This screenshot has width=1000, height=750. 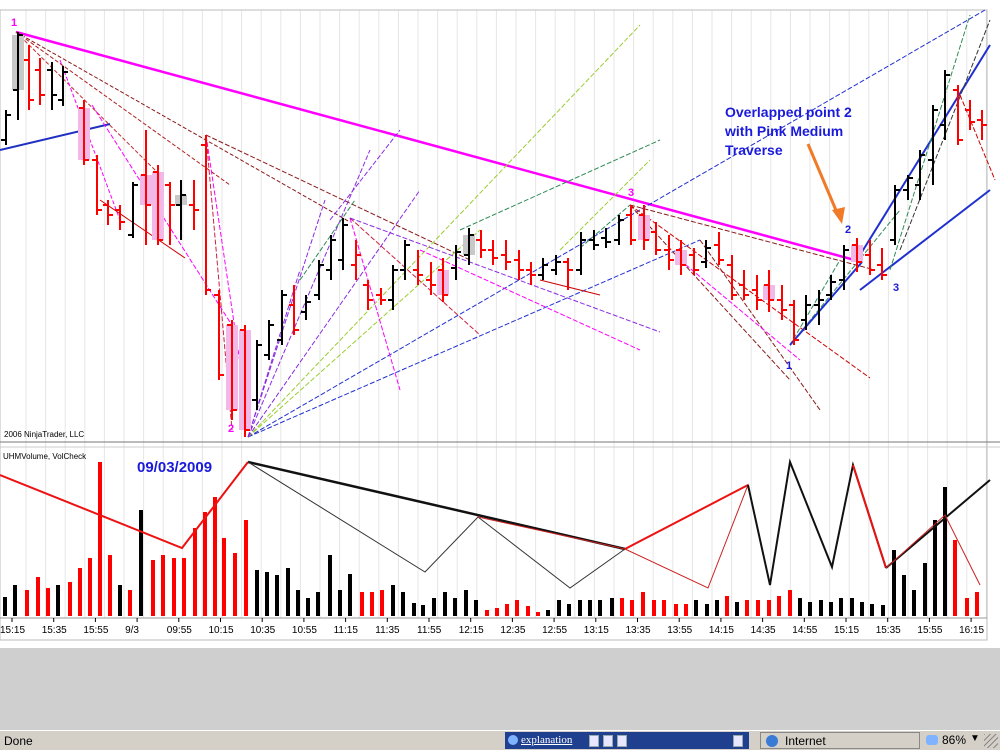 I want to click on globe-icon, so click(x=513, y=740).